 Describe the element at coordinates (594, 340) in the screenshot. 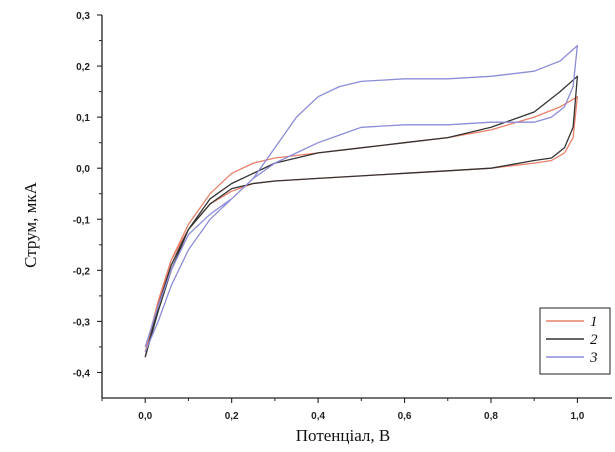

I see `legend-label-2: 2` at that location.